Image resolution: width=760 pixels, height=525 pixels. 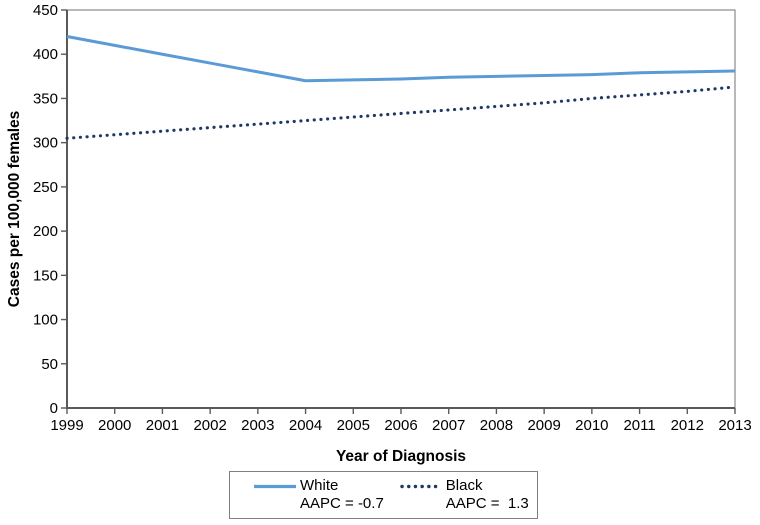 I want to click on aapc-value-black: AAPC = 1.3, so click(x=487, y=503).